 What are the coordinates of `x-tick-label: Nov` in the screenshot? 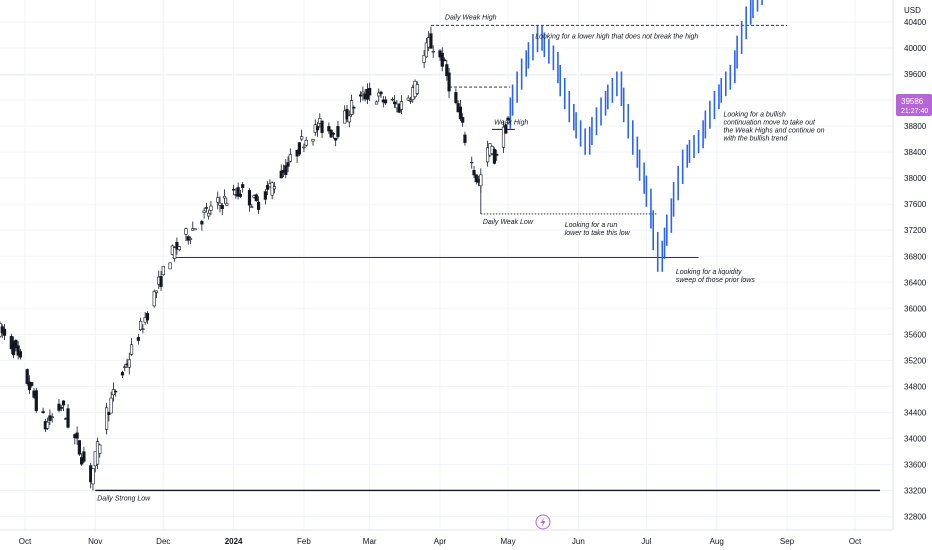 It's located at (95, 541).